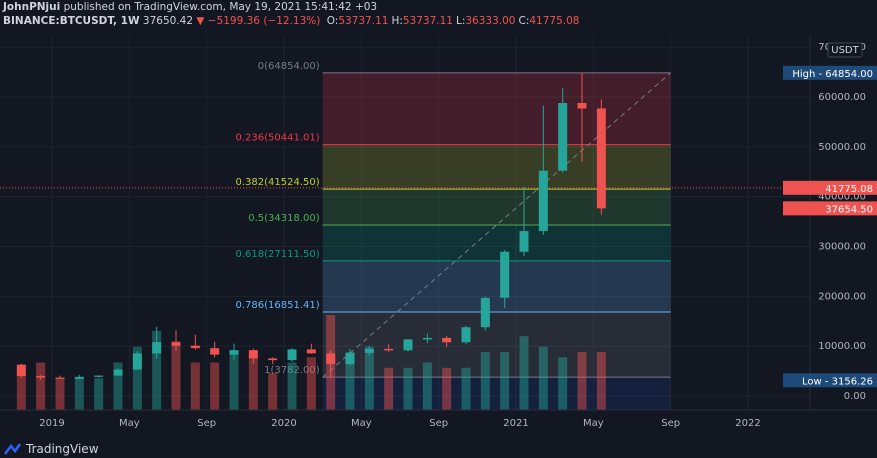 The height and width of the screenshot is (458, 877). What do you see at coordinates (363, 21) in the screenshot?
I see `ohlc-value: 53737.11` at bounding box center [363, 21].